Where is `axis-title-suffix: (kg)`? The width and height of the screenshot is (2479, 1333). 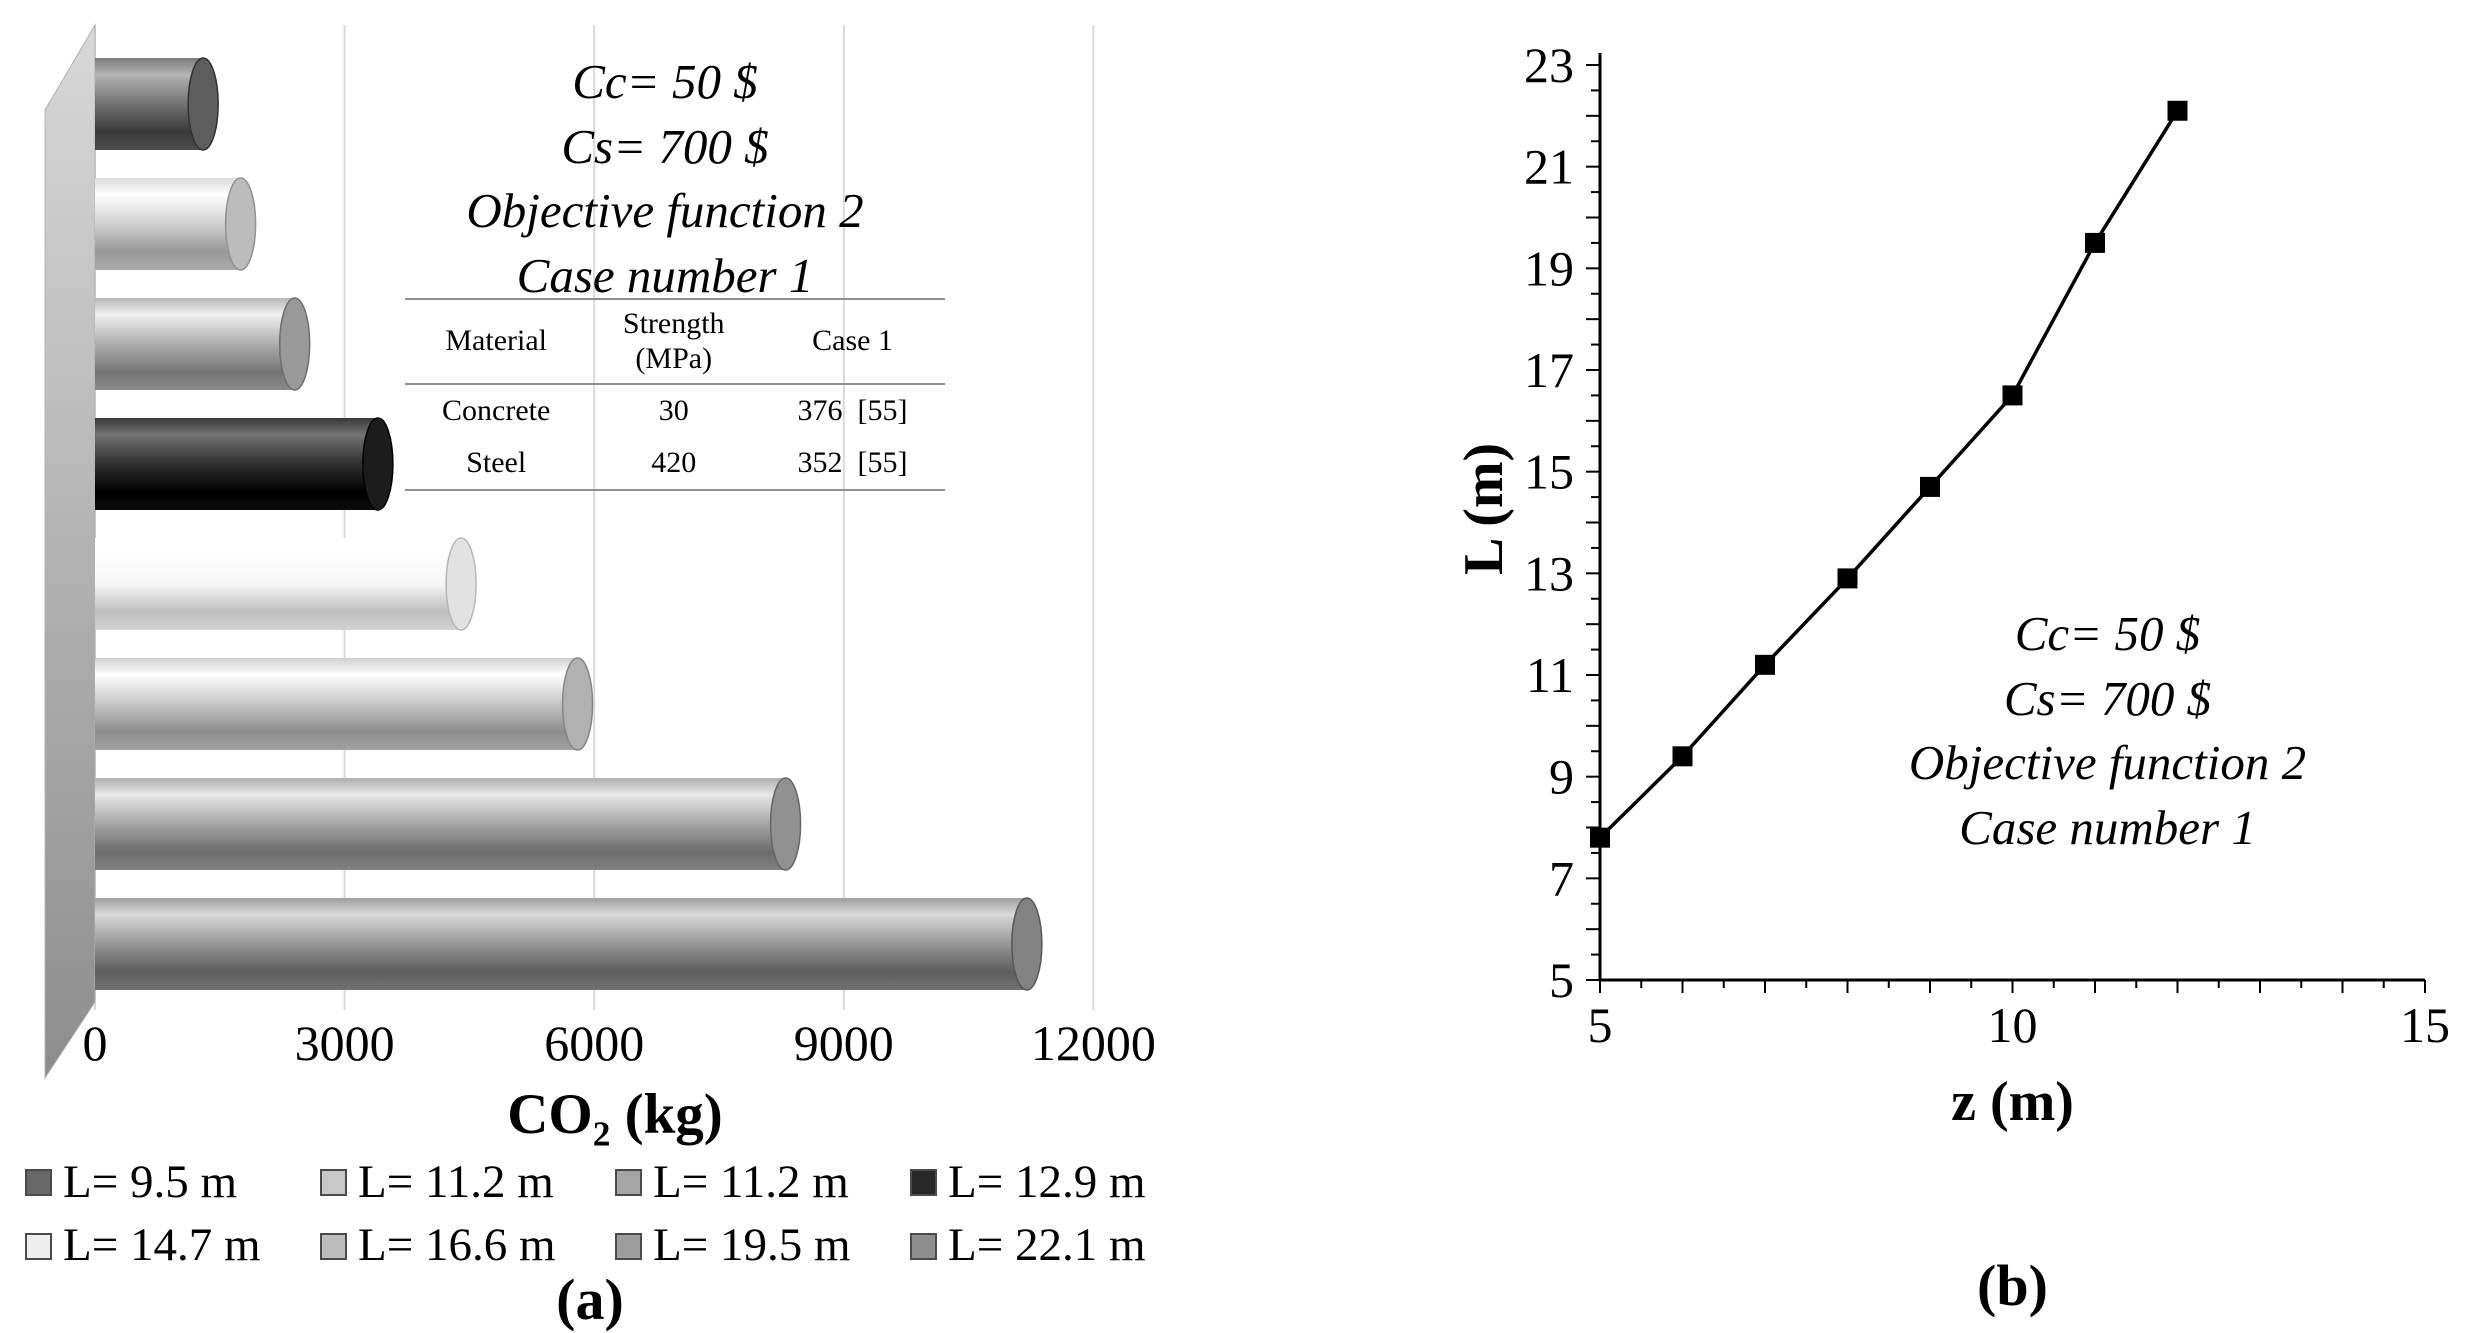 axis-title-suffix: (kg) is located at coordinates (666, 1114).